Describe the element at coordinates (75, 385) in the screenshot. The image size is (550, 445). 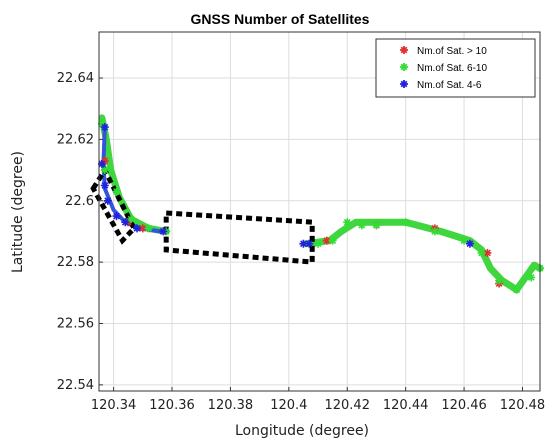
I see `y-tick-label: 22.54` at that location.